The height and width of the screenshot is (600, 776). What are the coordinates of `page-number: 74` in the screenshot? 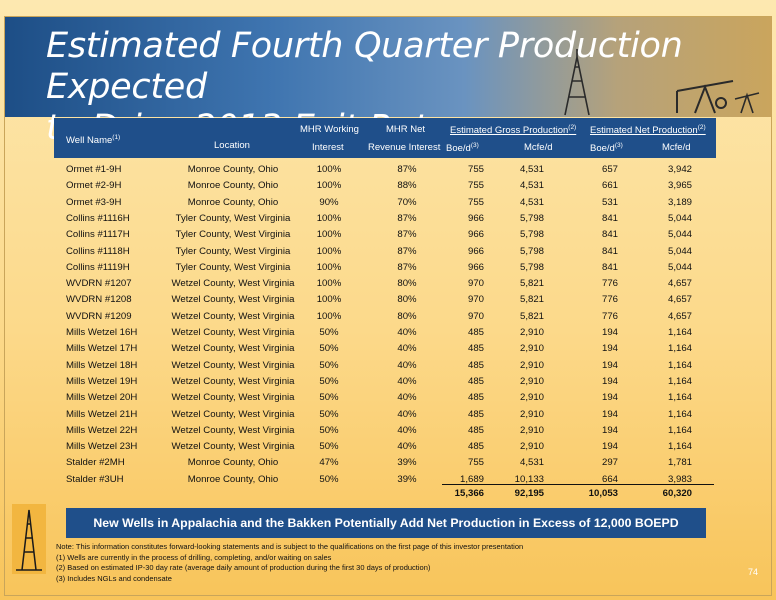 It's located at (753, 572).